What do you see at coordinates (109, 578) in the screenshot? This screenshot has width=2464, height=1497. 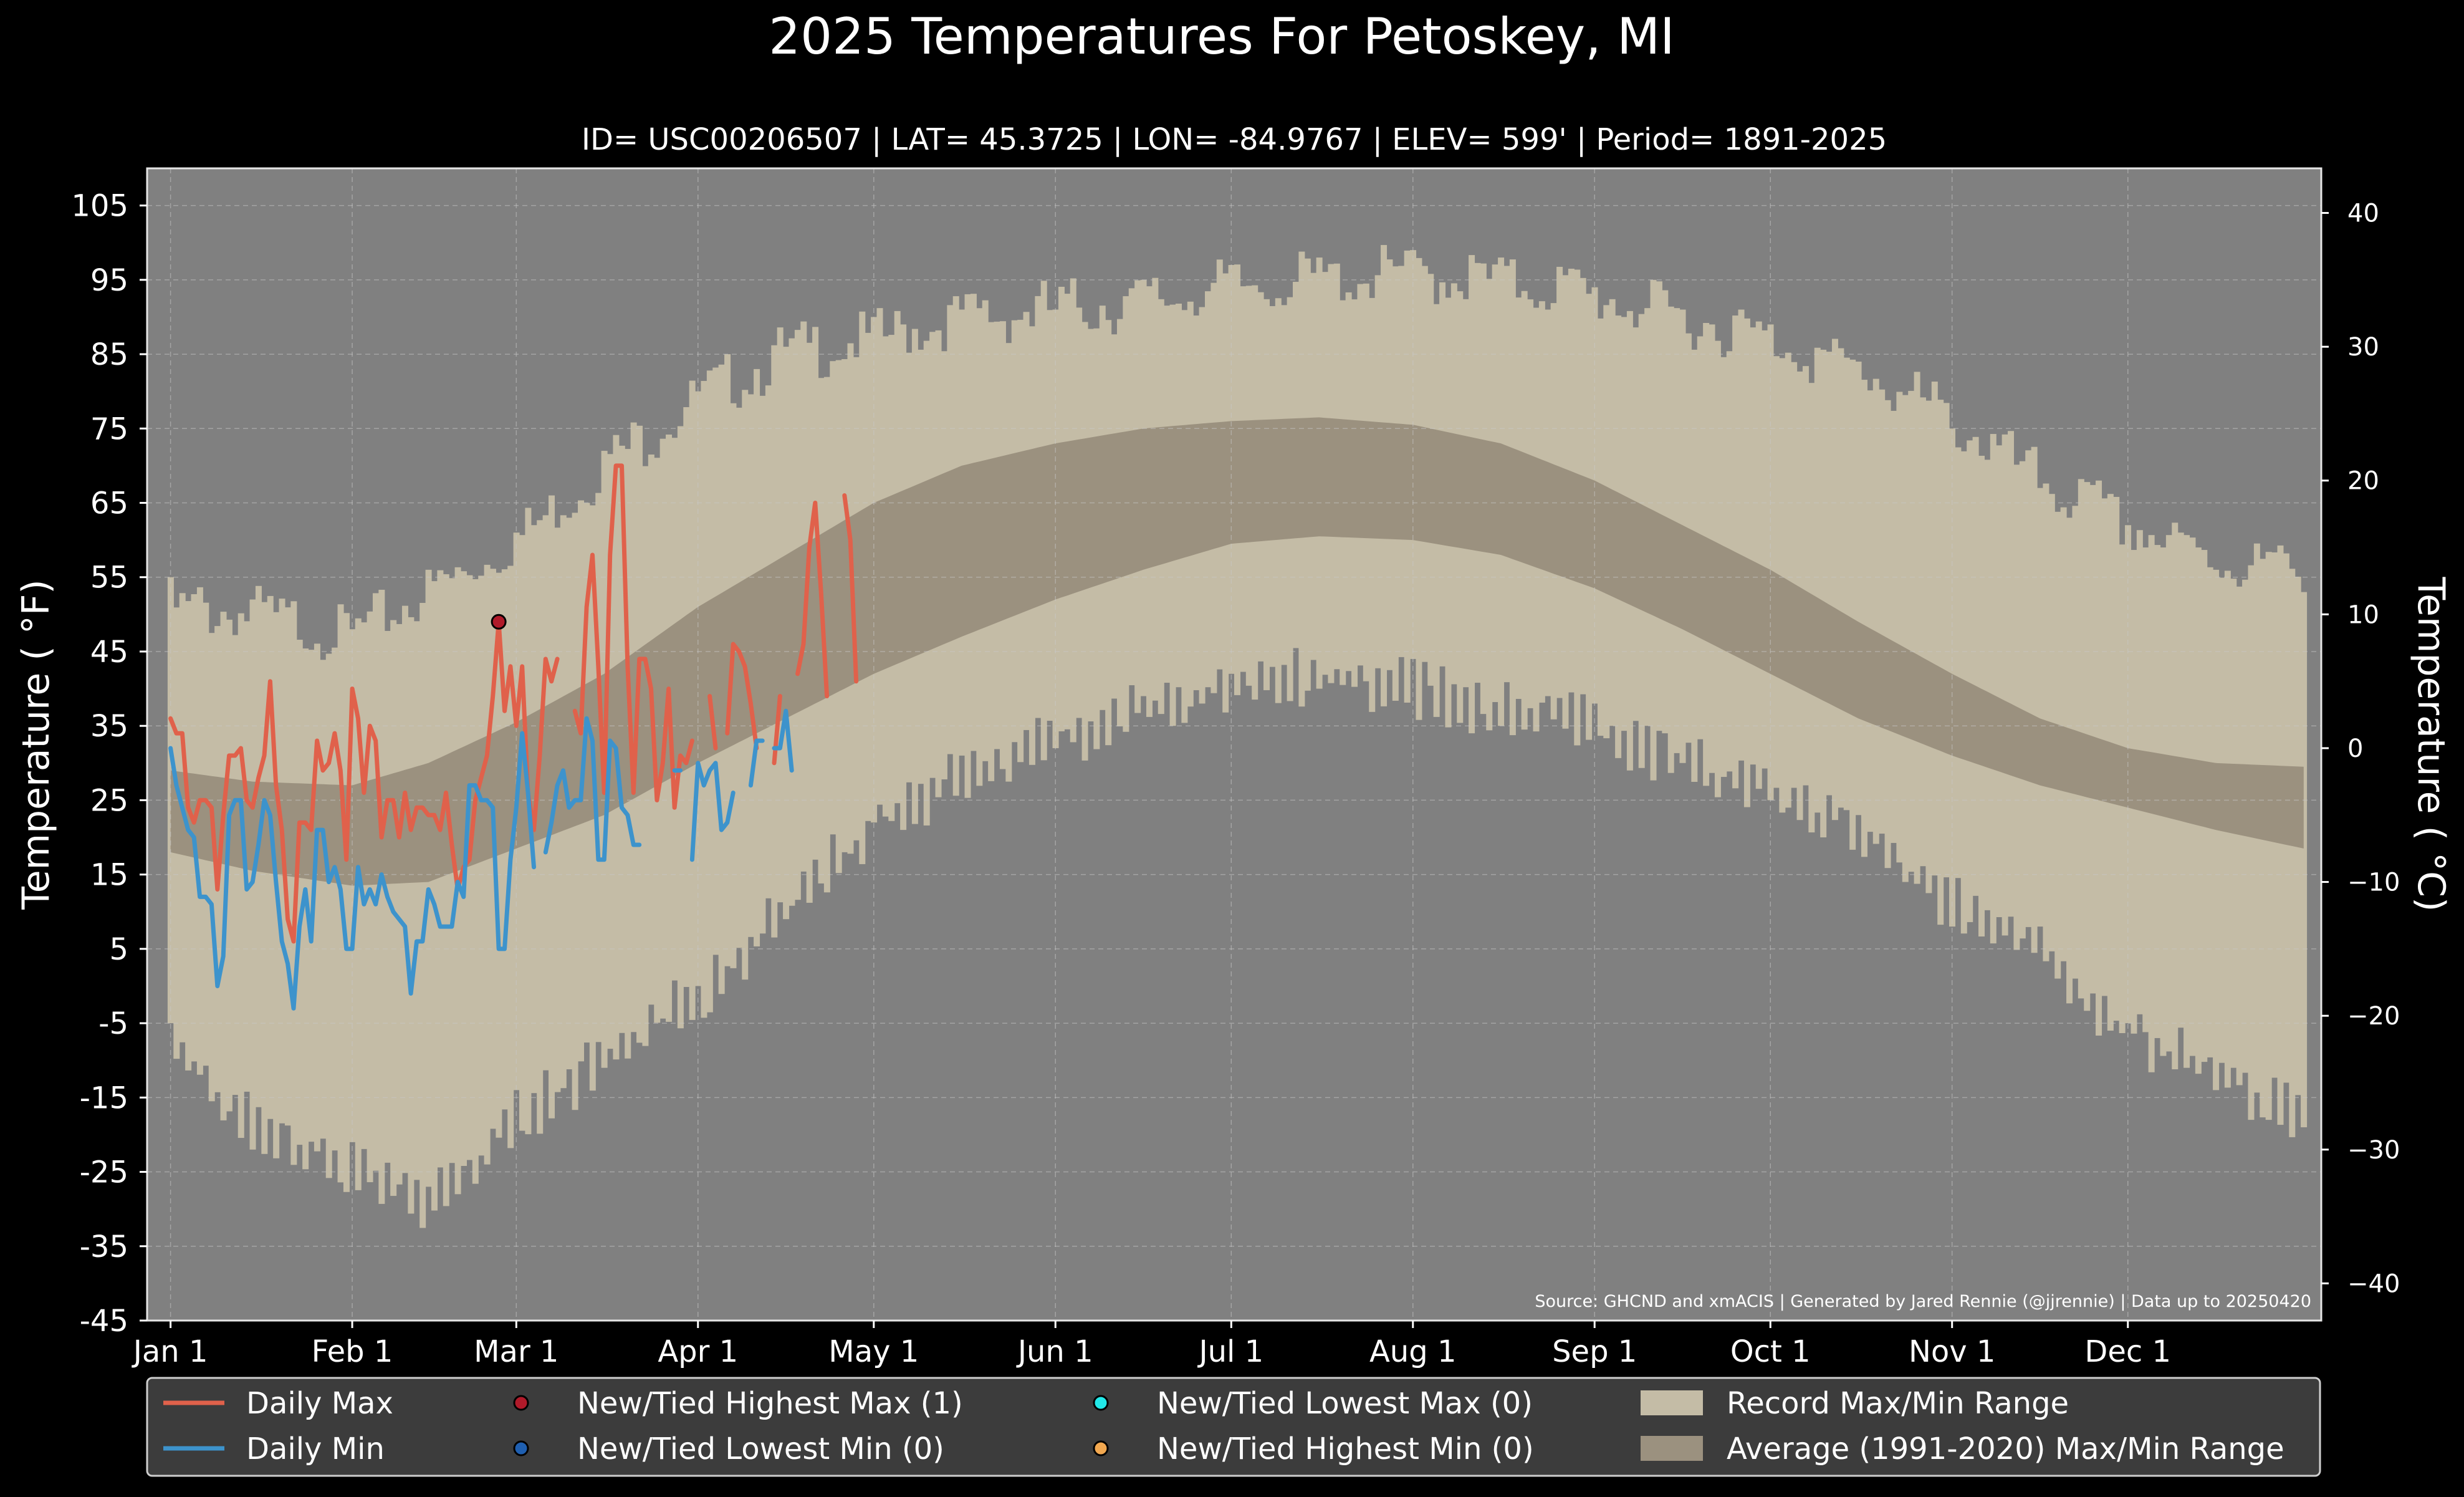 I see `y-tick-label-left: 55` at bounding box center [109, 578].